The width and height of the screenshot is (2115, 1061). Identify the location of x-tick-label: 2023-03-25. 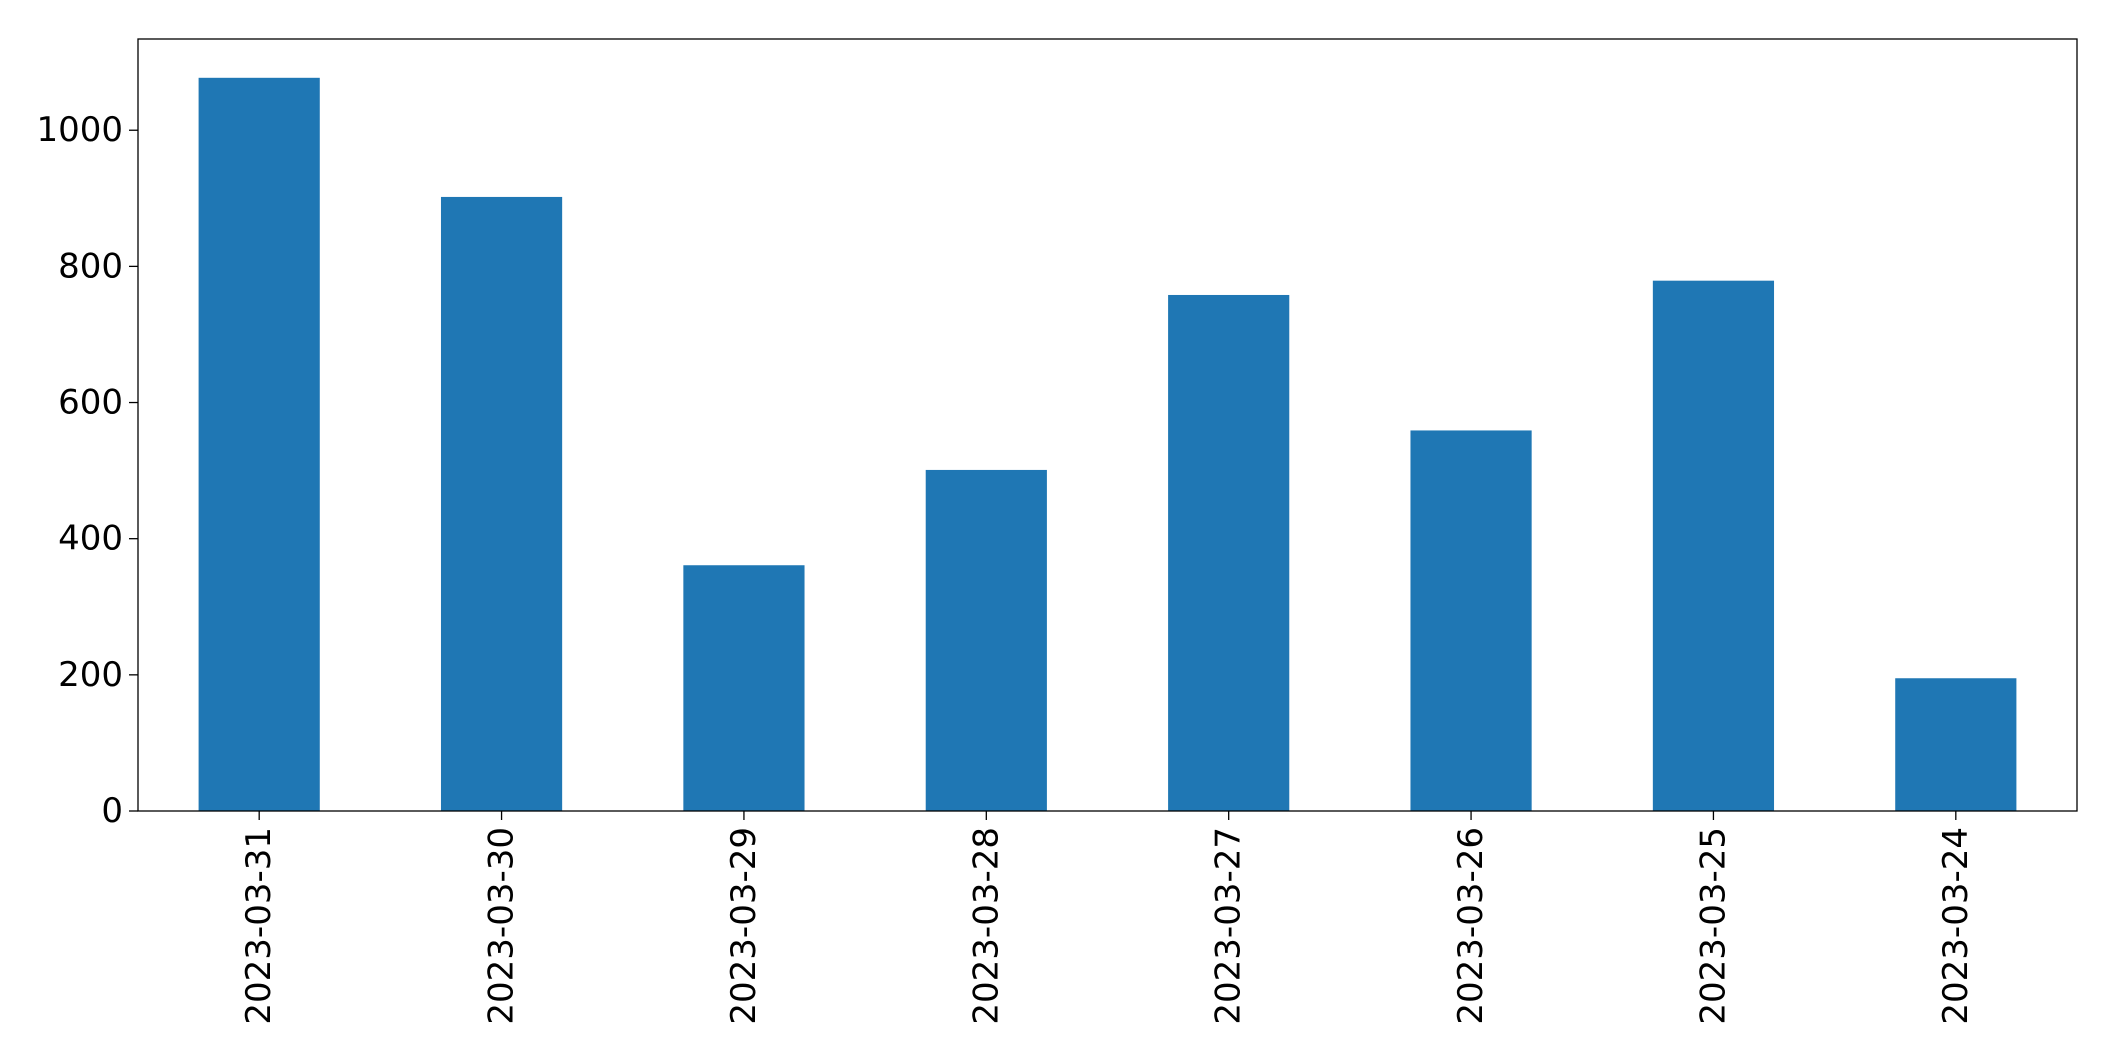
(1713, 926).